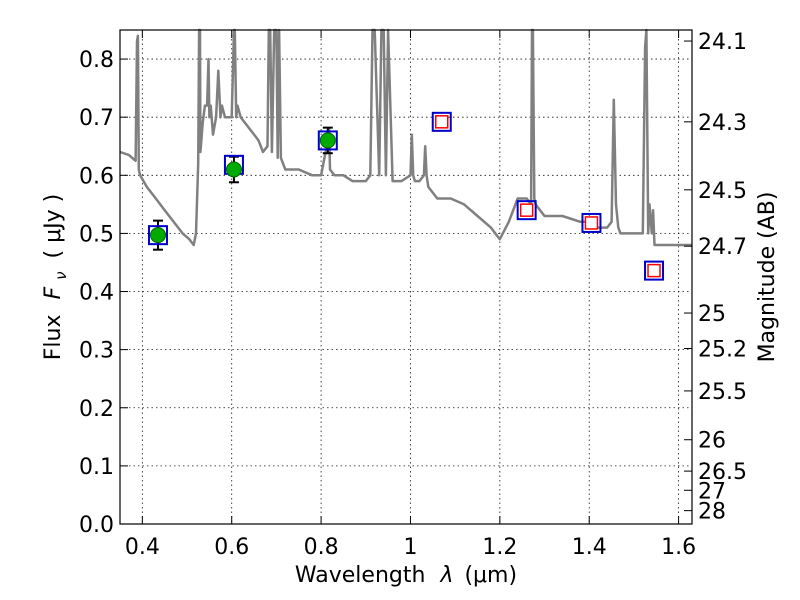  I want to click on y-axis-label-text: Flux, so click(53, 337).